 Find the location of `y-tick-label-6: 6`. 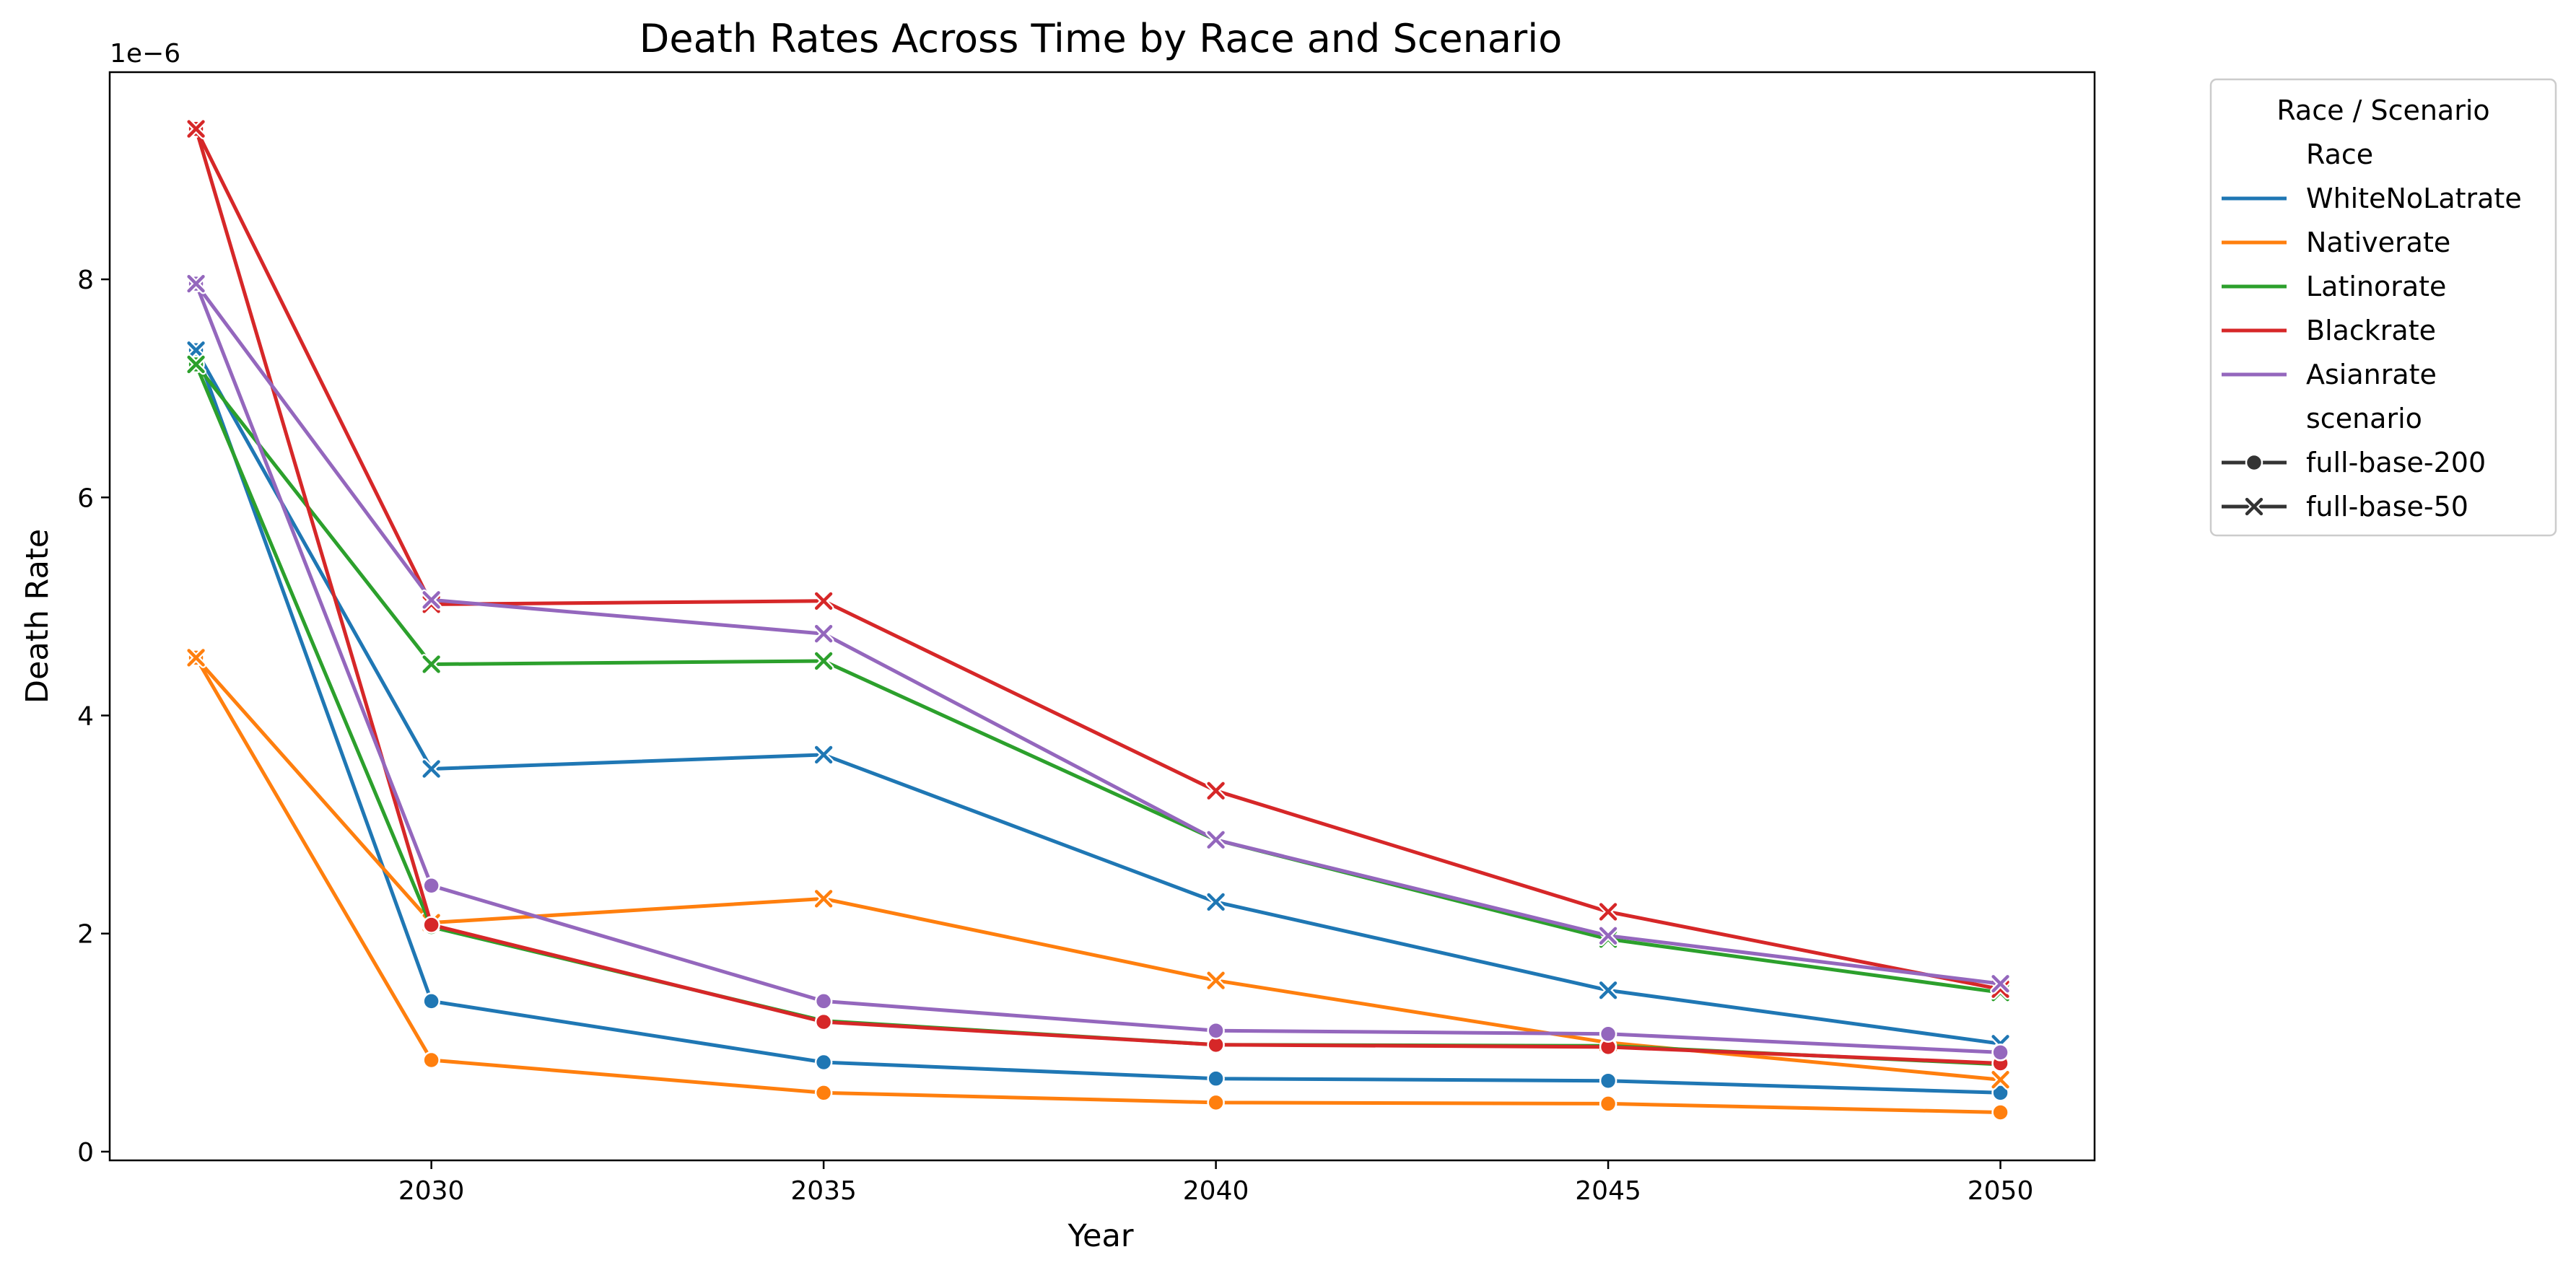

y-tick-label-6: 6 is located at coordinates (85, 498).